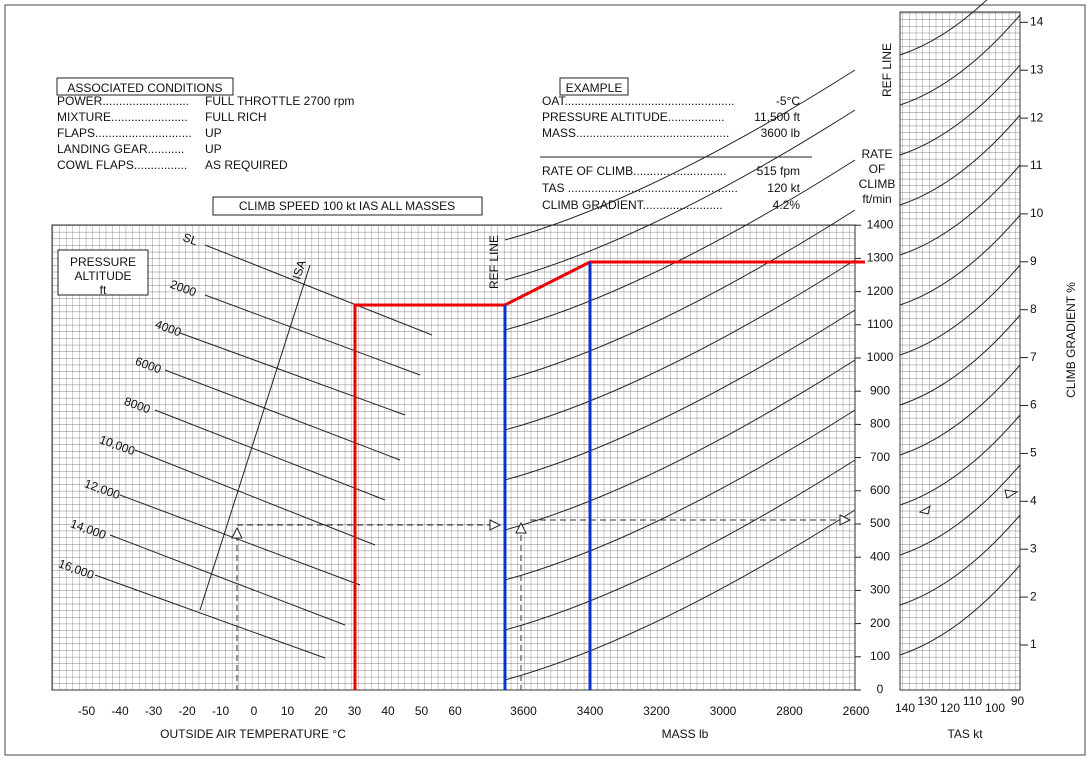 This screenshot has height=763, width=1090. I want to click on axis-title: ft/min, so click(876, 199).